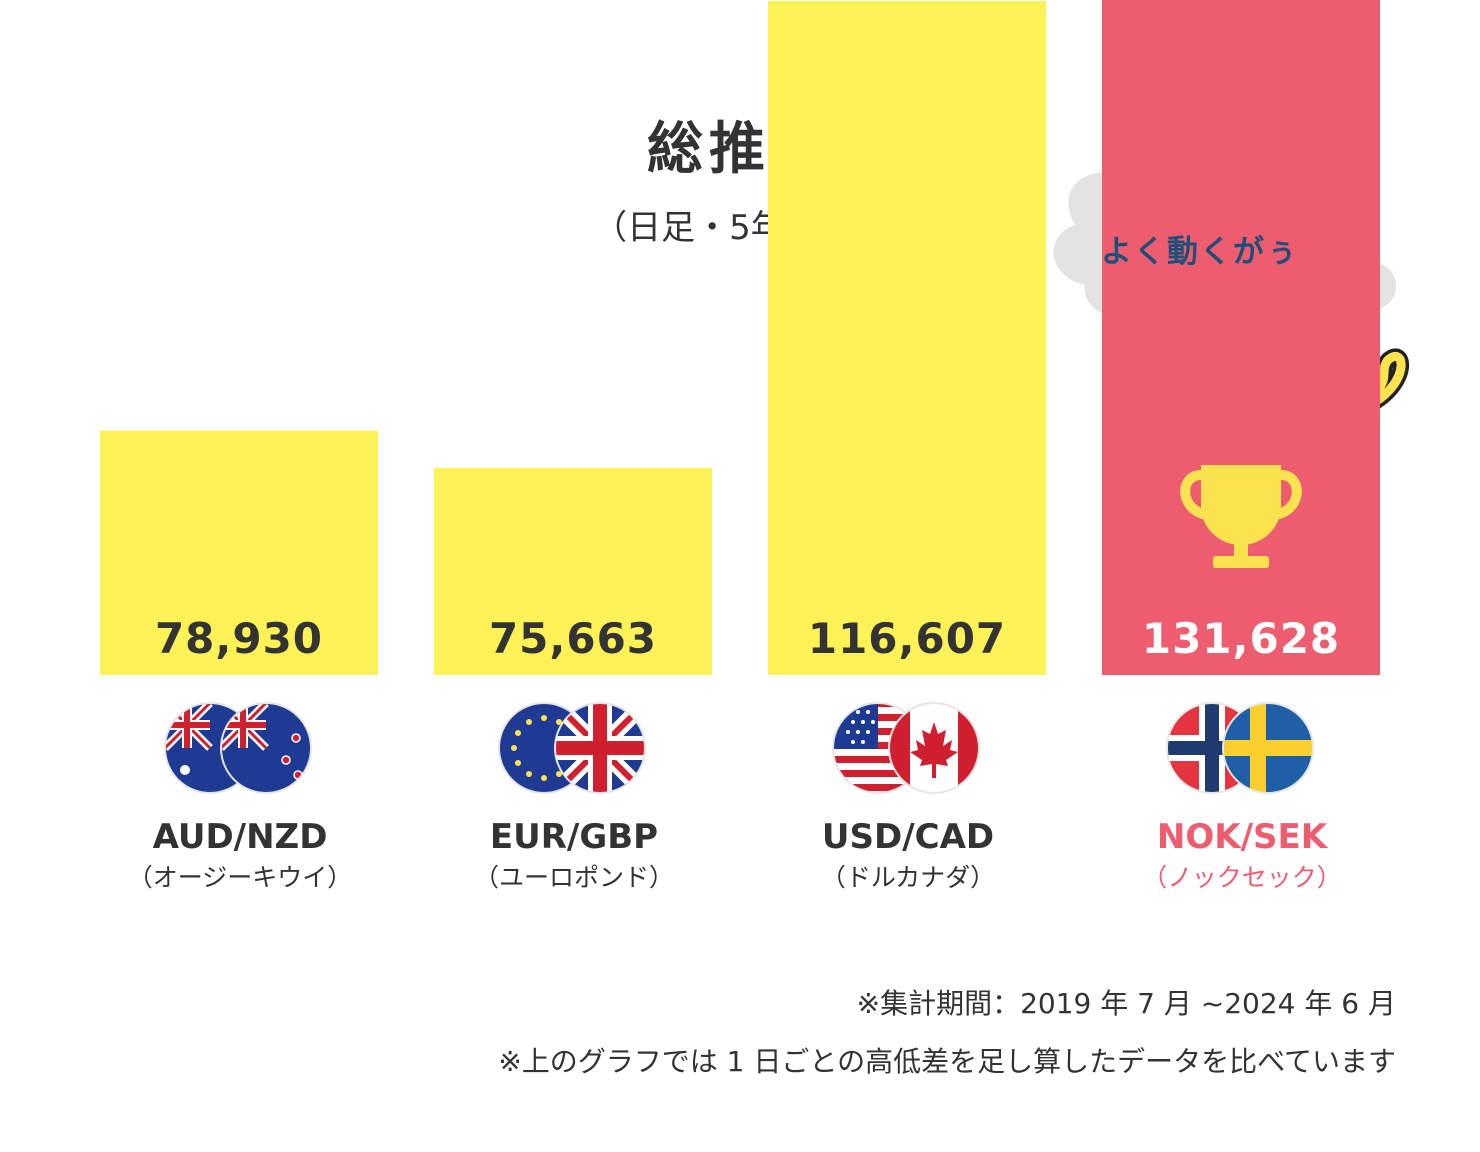 The image size is (1480, 1152). What do you see at coordinates (574, 877) in the screenshot?
I see `category-reading-label: （ユーロポンド）` at bounding box center [574, 877].